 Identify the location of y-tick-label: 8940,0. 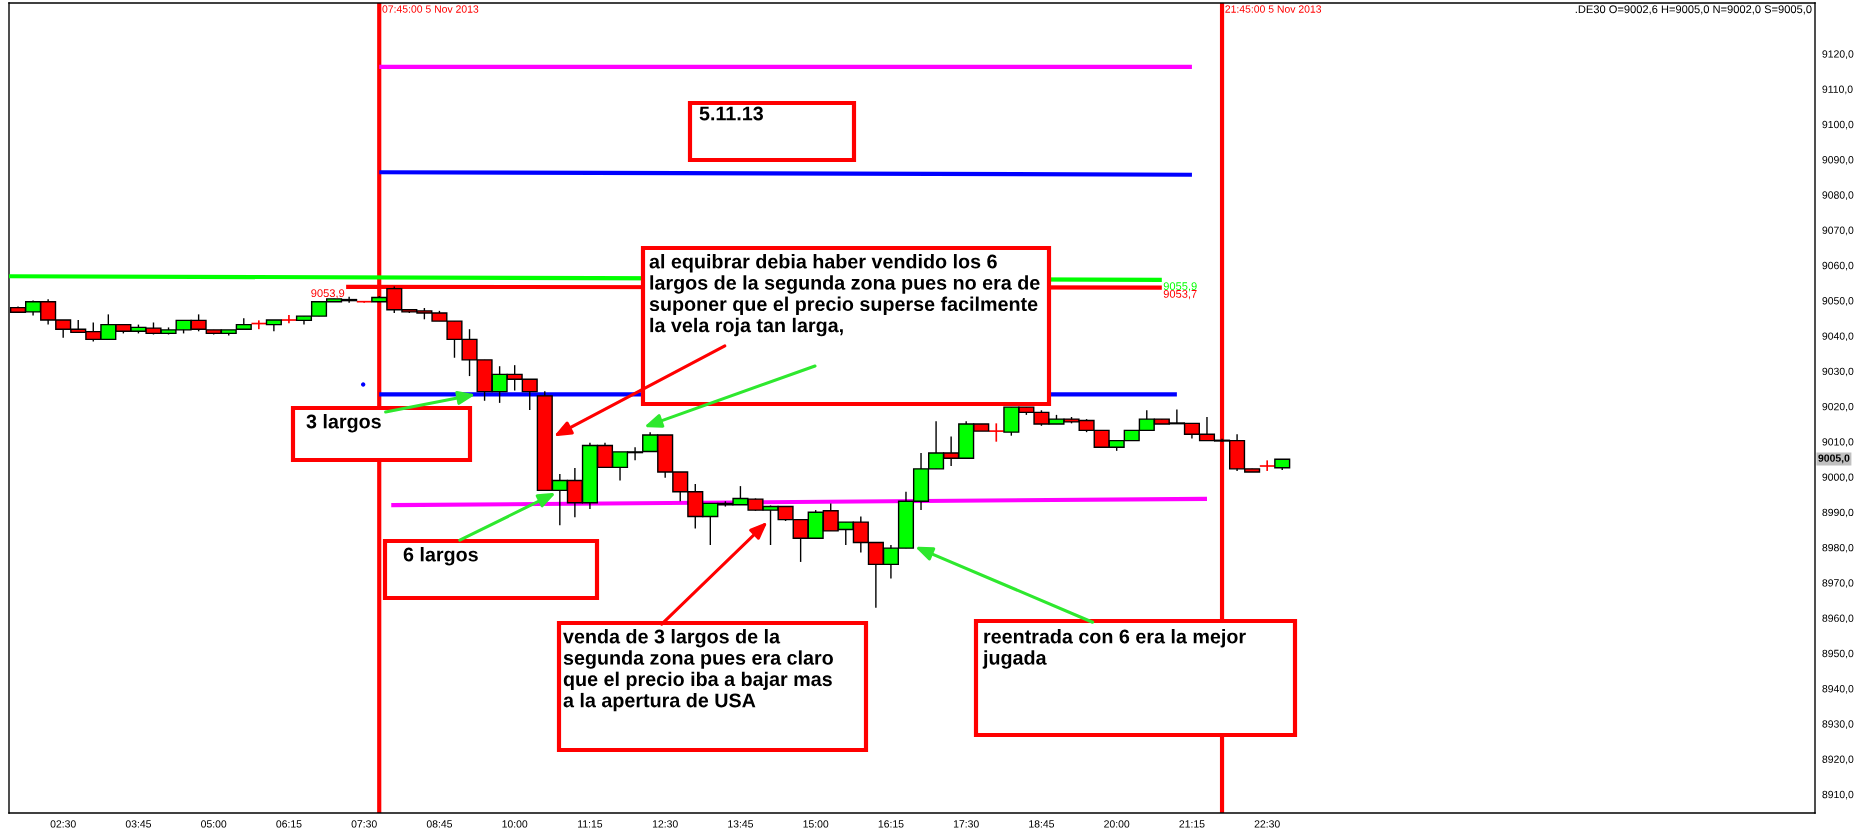
(1838, 689).